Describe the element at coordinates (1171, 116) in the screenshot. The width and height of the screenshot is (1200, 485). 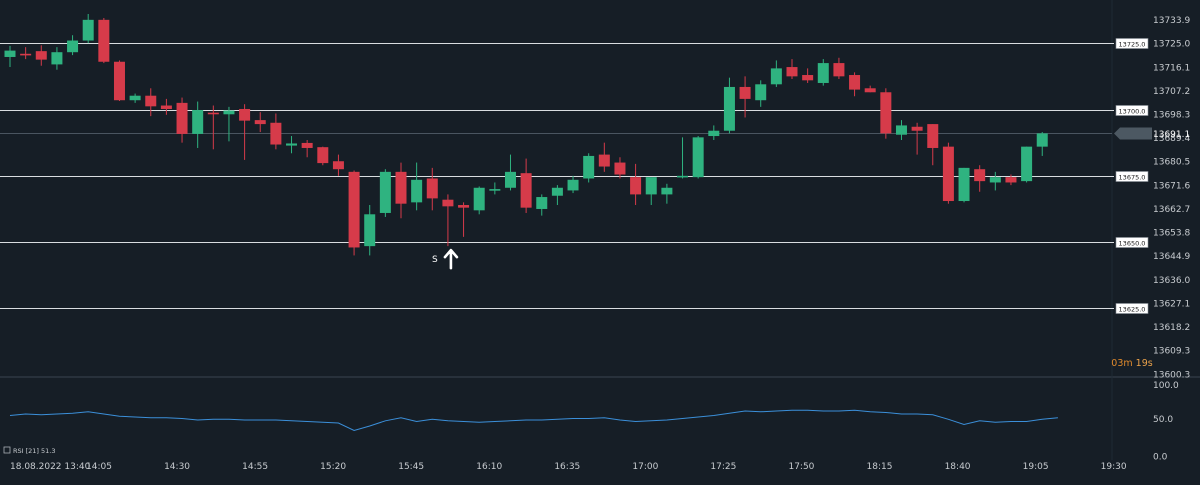
I see `price-tick-label: 13698.3` at that location.